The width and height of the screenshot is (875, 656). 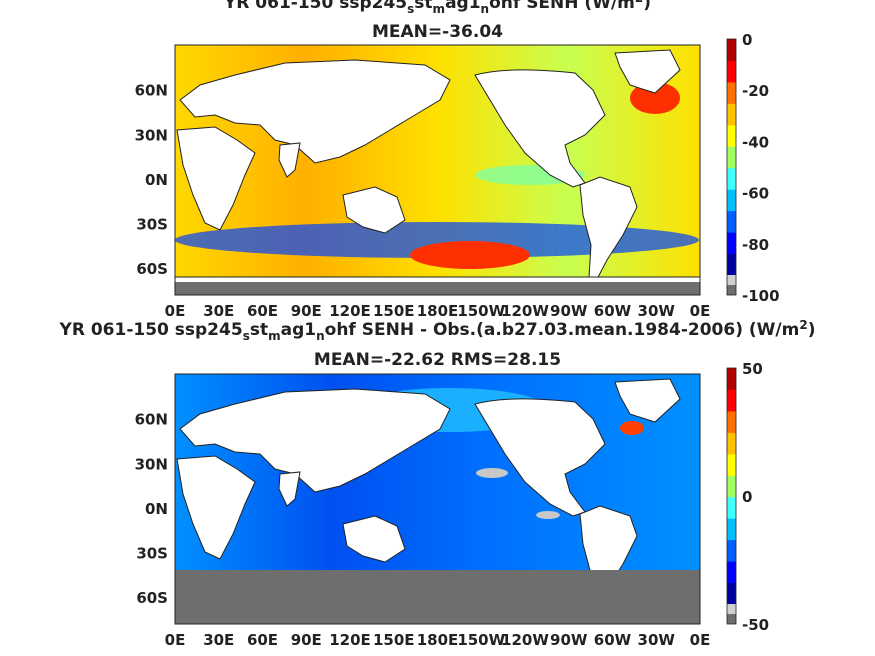 What do you see at coordinates (755, 625) in the screenshot?
I see `colorbar-tick-label: -50` at bounding box center [755, 625].